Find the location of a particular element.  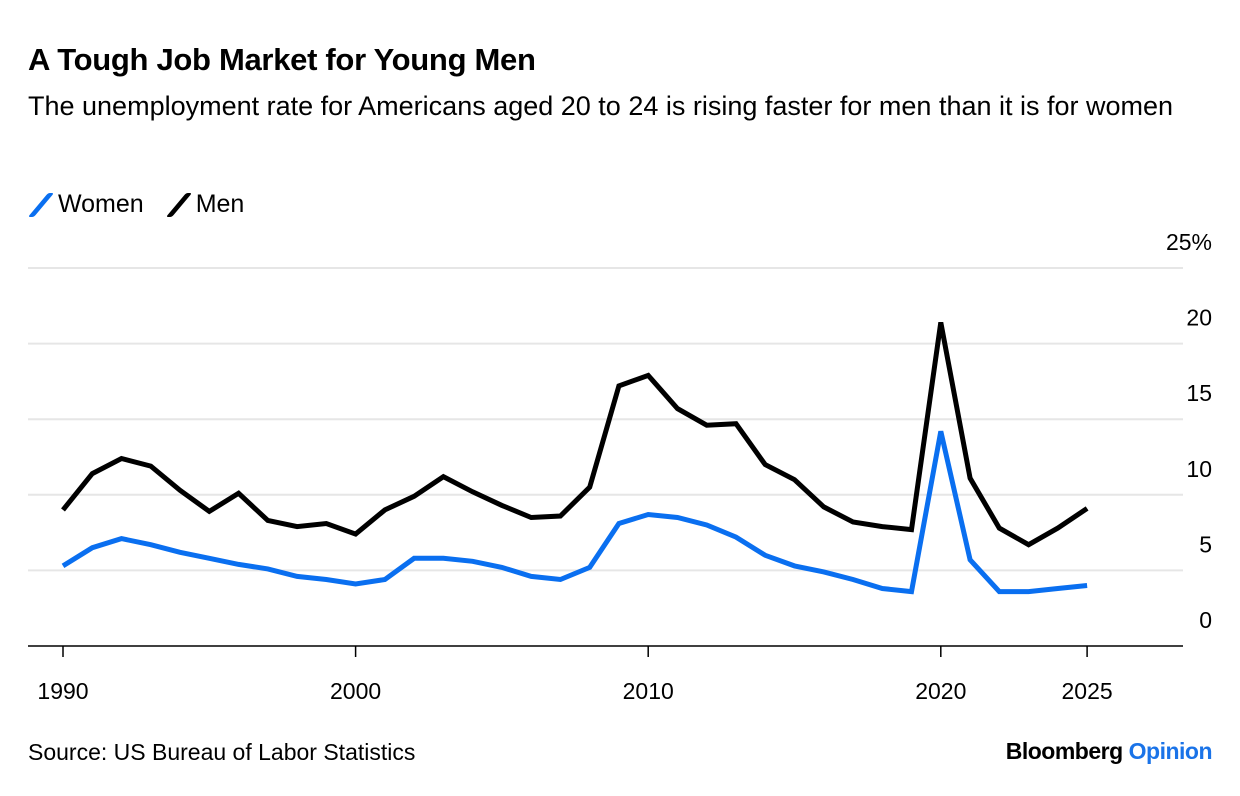

legend-item-men: Men is located at coordinates (205, 204).